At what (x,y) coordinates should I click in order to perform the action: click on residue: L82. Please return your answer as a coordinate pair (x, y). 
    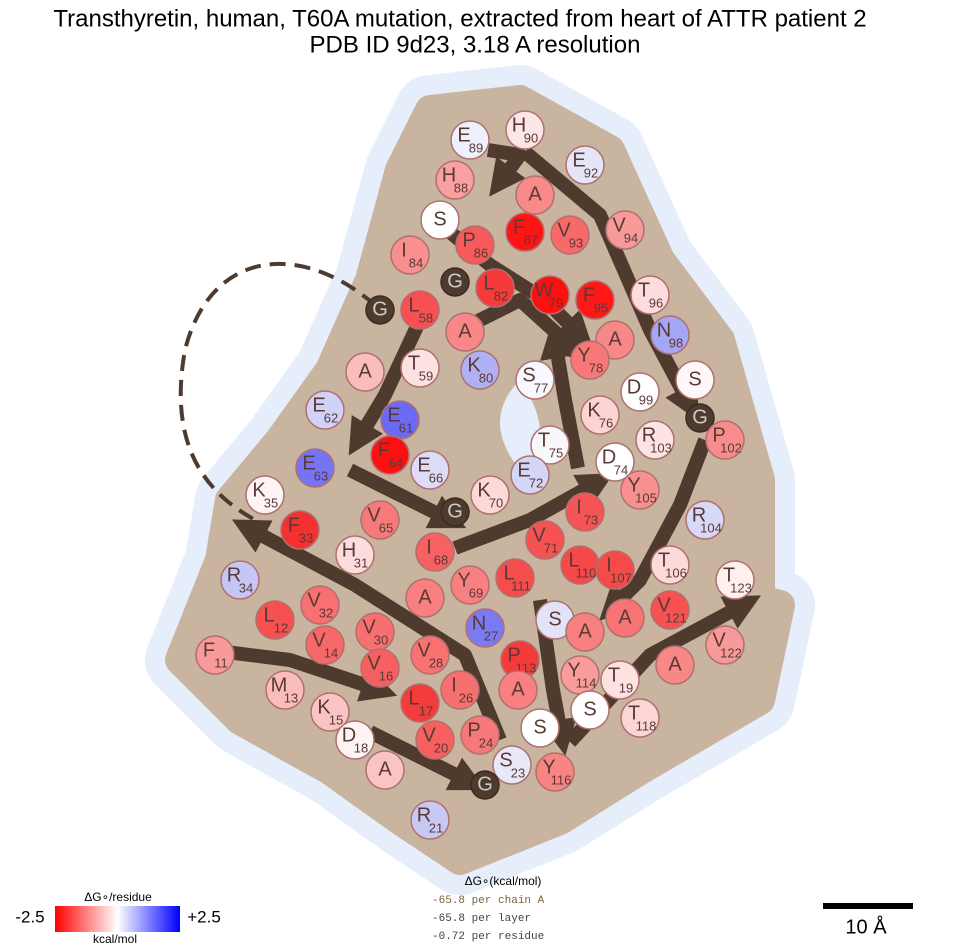
    Looking at the image, I should click on (495, 288).